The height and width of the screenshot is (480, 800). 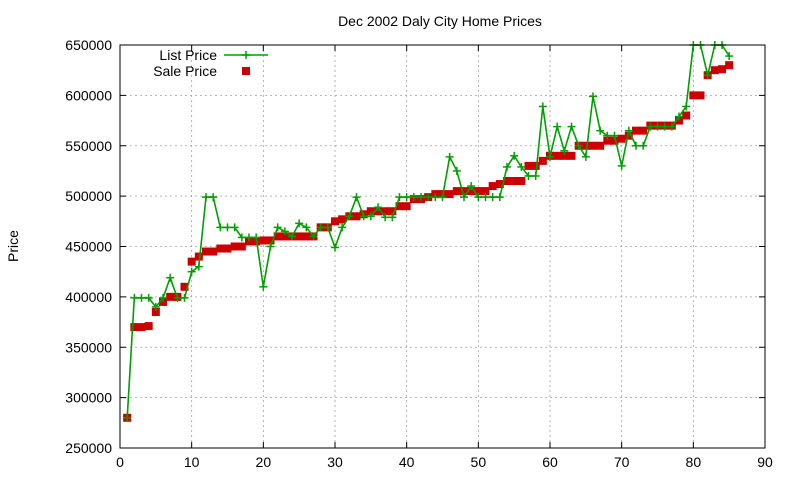 What do you see at coordinates (88, 297) in the screenshot?
I see `y-tick-label: 400000` at bounding box center [88, 297].